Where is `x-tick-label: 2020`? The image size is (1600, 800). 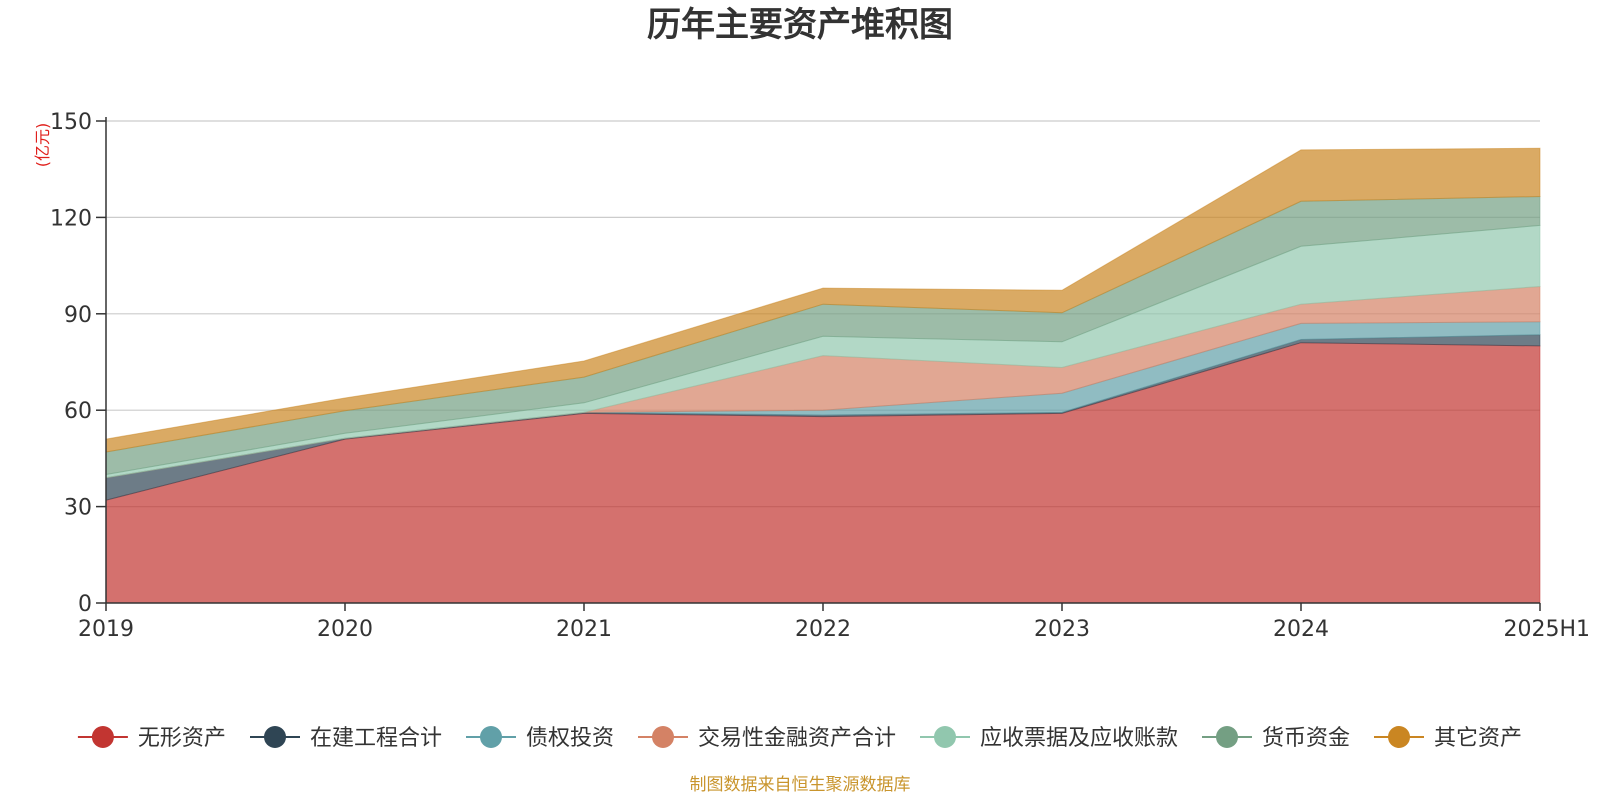
x-tick-label: 2020 is located at coordinates (345, 629).